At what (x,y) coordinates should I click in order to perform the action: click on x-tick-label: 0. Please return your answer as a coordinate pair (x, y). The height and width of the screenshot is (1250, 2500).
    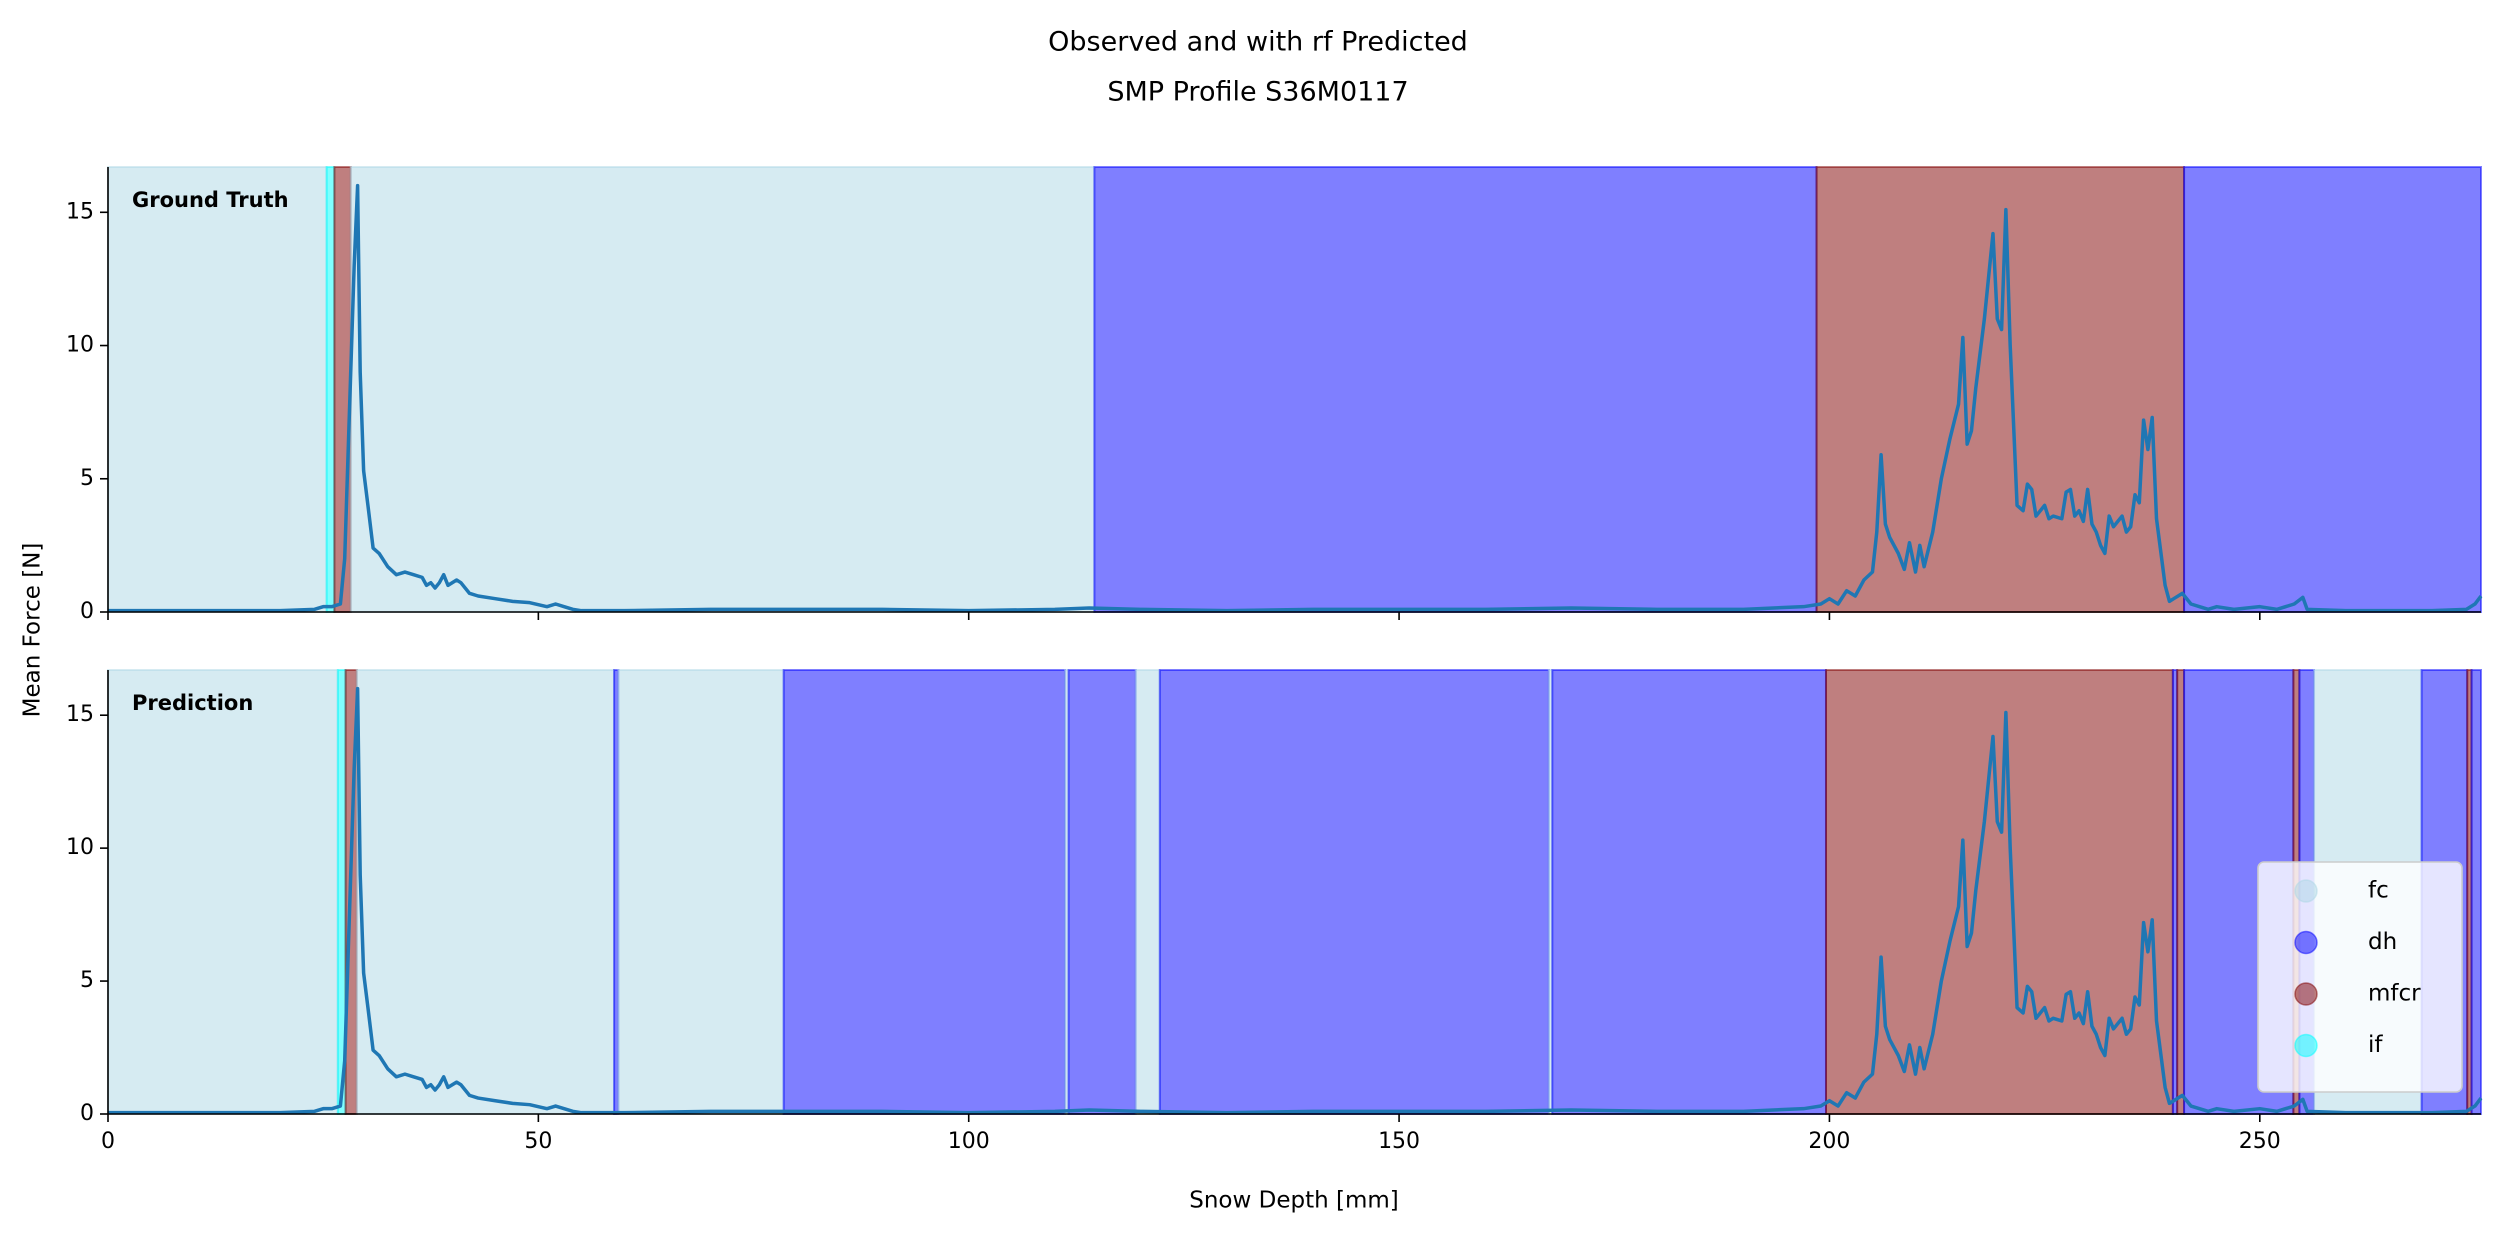
    Looking at the image, I should click on (108, 1141).